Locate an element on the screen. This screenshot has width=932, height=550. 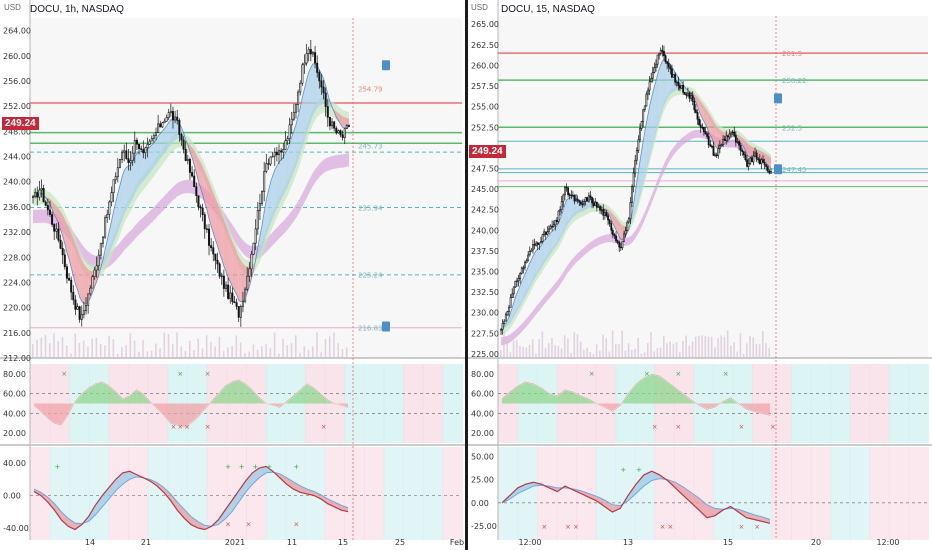
right-macd-bg-segment is located at coordinates (547, 493).